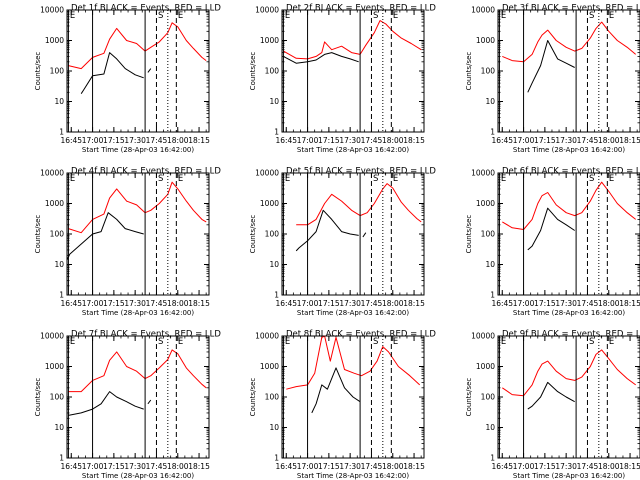 This screenshot has width=640, height=480. Describe the element at coordinates (571, 335) in the screenshot. I see `panel-title: Det 9f BLACK = Events, RED = LLD` at that location.